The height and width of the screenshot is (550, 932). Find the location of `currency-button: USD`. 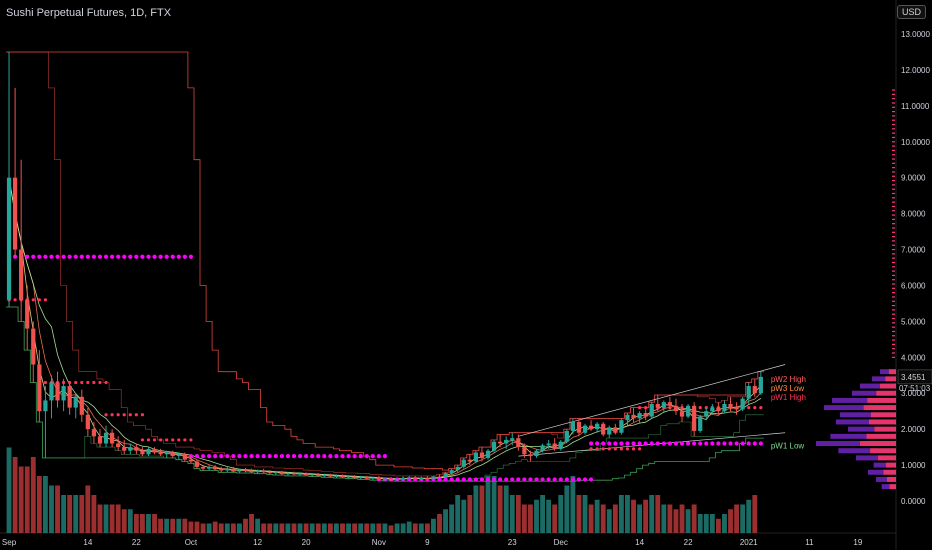

currency-button: USD is located at coordinates (911, 12).